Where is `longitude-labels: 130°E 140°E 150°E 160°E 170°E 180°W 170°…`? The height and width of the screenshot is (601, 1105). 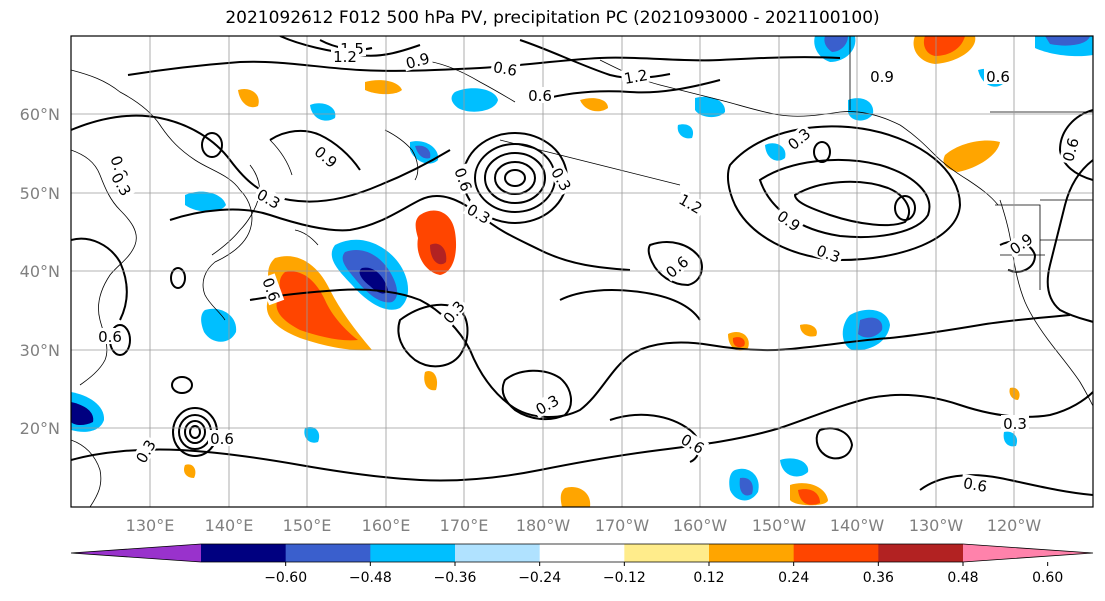
longitude-labels: 130°E 140°E 150°E 160°E 170°E 180°W 170°… is located at coordinates (584, 525).